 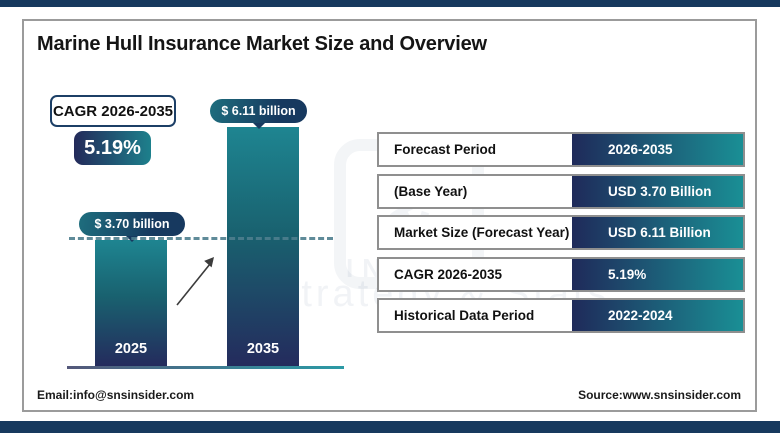 What do you see at coordinates (205, 367) in the screenshot?
I see `x-axis-baseline` at bounding box center [205, 367].